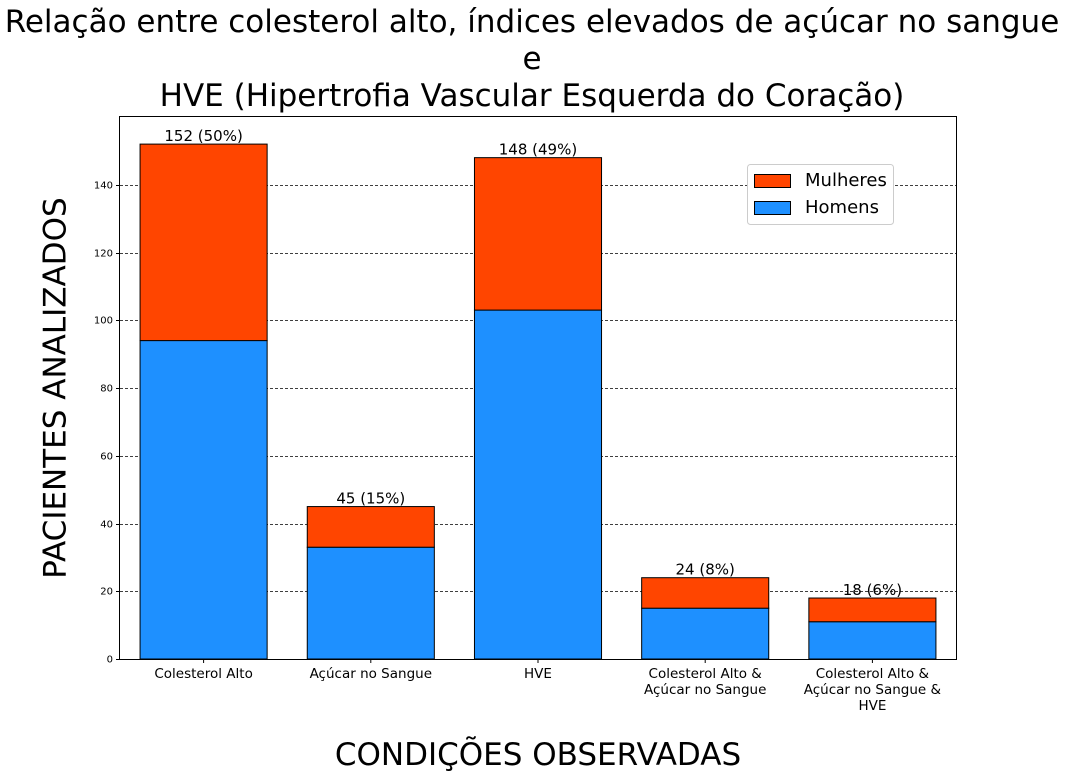 This screenshot has width=1074, height=776. Describe the element at coordinates (106, 525) in the screenshot. I see `y-tick-label: 40` at that location.